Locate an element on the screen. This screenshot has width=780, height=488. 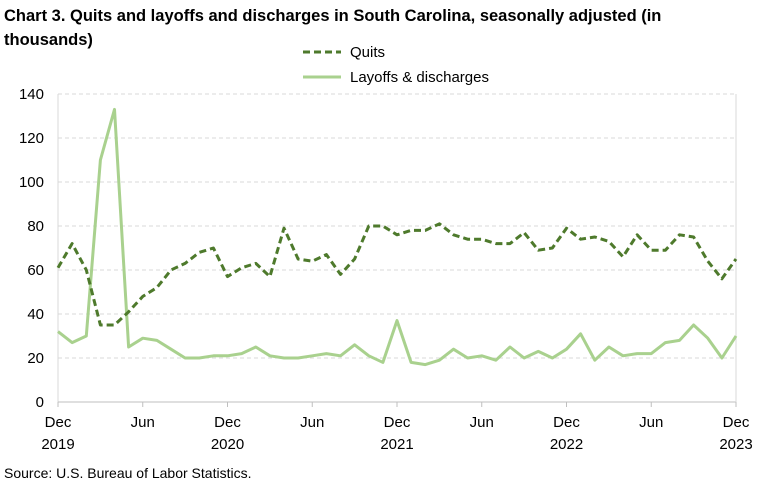
legend-label: Layoffs & discharges is located at coordinates (419, 77).